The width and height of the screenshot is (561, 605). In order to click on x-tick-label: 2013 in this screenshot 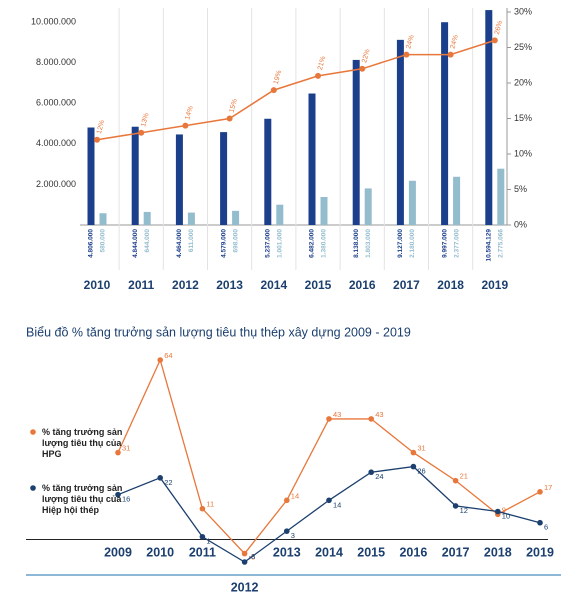, I will do `click(287, 552)`.